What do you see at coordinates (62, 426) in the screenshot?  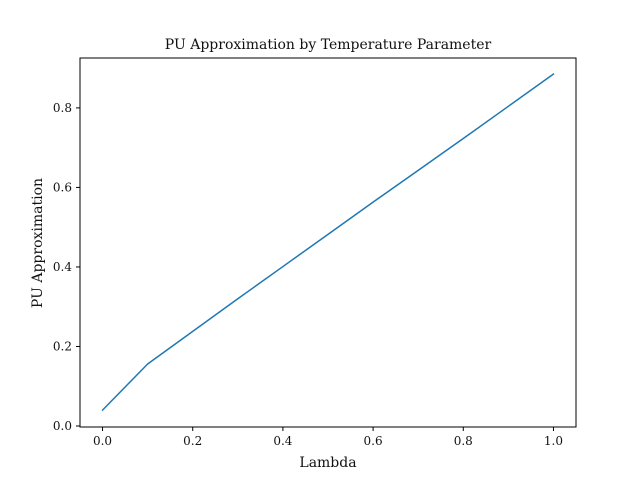 I see `y-tick-label: 0.0` at bounding box center [62, 426].